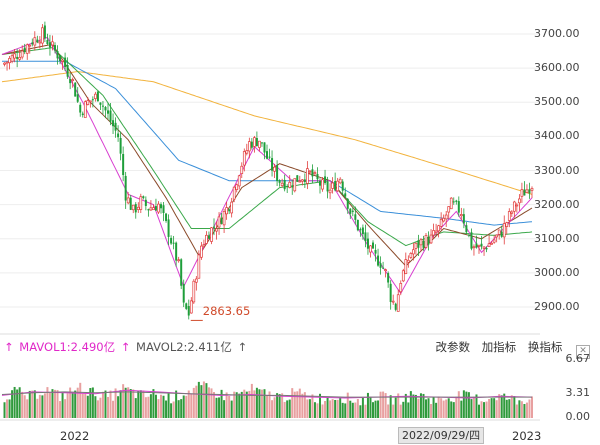  Describe the element at coordinates (545, 347) in the screenshot. I see `change-indicator-button: 换指标` at that location.